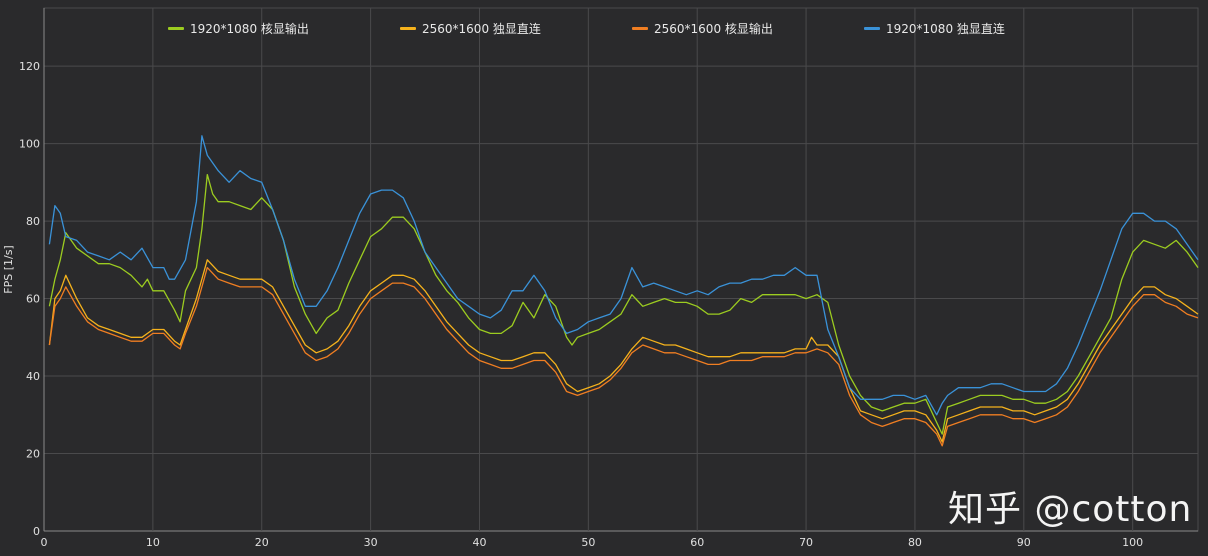 The height and width of the screenshot is (556, 1208). Describe the element at coordinates (481, 29) in the screenshot. I see `legend-label-2: 2560*1600 独显直连` at that location.